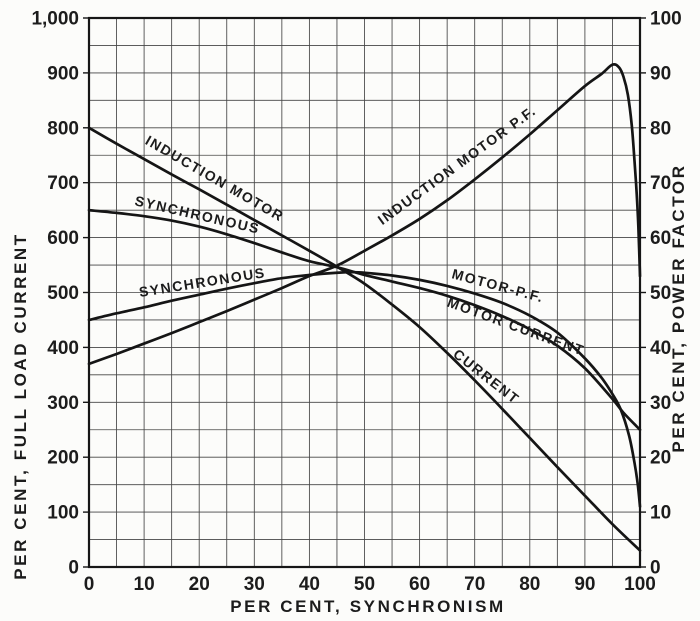 This screenshot has width=700, height=621. I want to click on y-left-tick-label: 300, so click(63, 403).